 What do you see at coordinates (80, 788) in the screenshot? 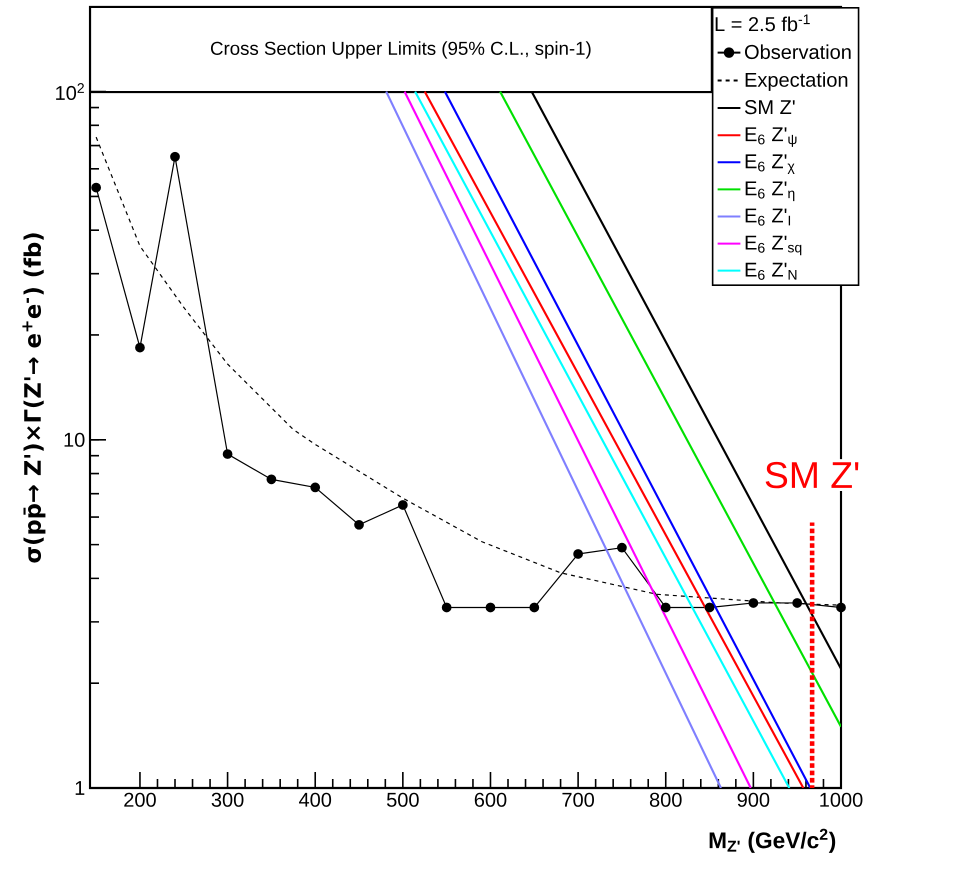
I see `y-tick-label: 1` at bounding box center [80, 788].